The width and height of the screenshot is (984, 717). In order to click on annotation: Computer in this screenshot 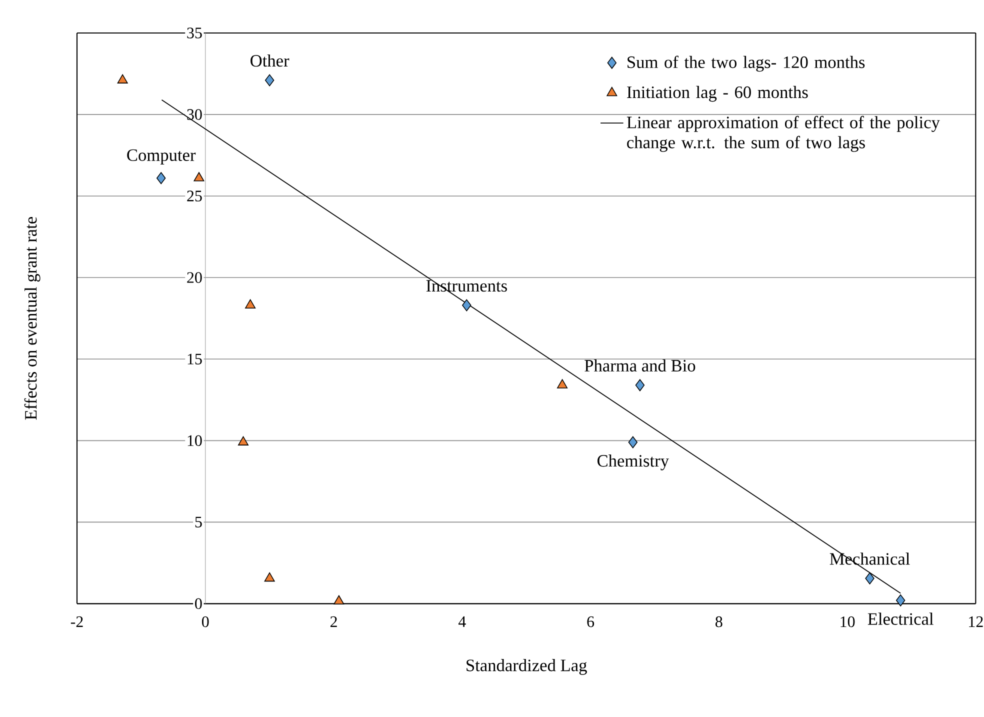, I will do `click(161, 156)`.